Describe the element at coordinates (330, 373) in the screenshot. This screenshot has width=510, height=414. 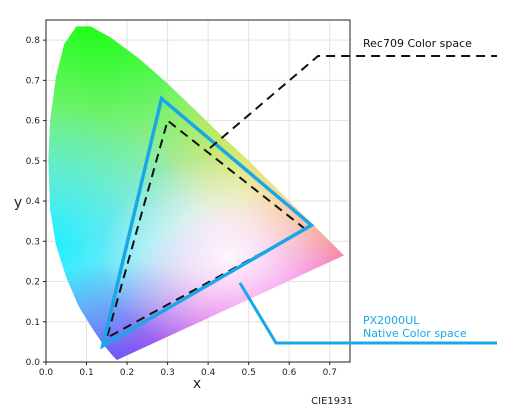
I see `x-tick-label: 0.7` at that location.